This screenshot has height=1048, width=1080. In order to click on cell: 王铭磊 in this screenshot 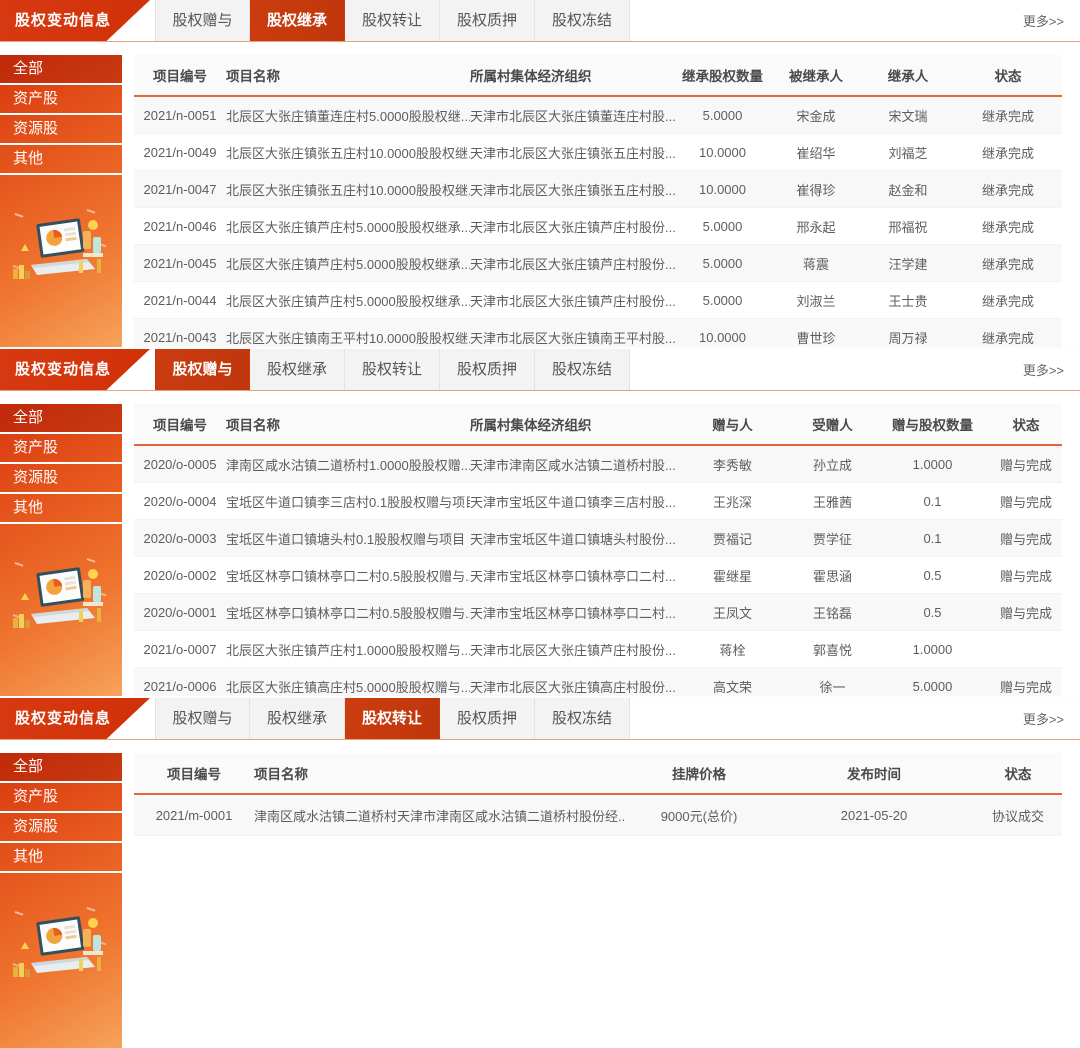, I will do `click(832, 613)`.